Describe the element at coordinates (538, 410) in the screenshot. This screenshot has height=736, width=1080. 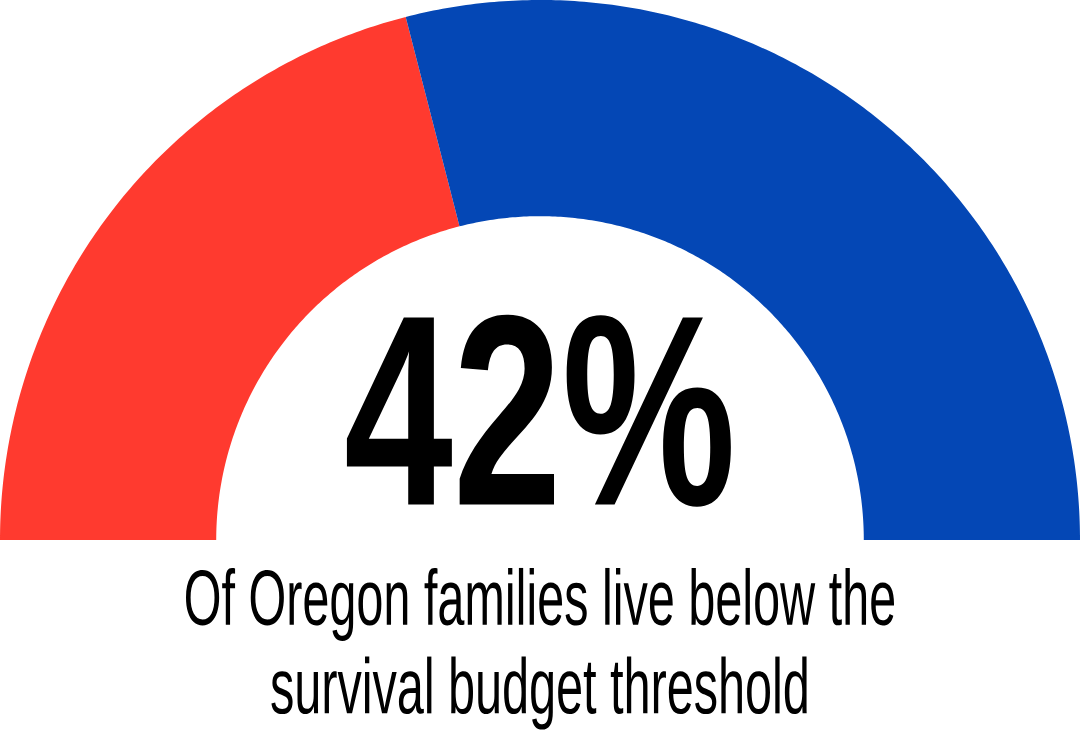
I see `data-label: 42%` at that location.